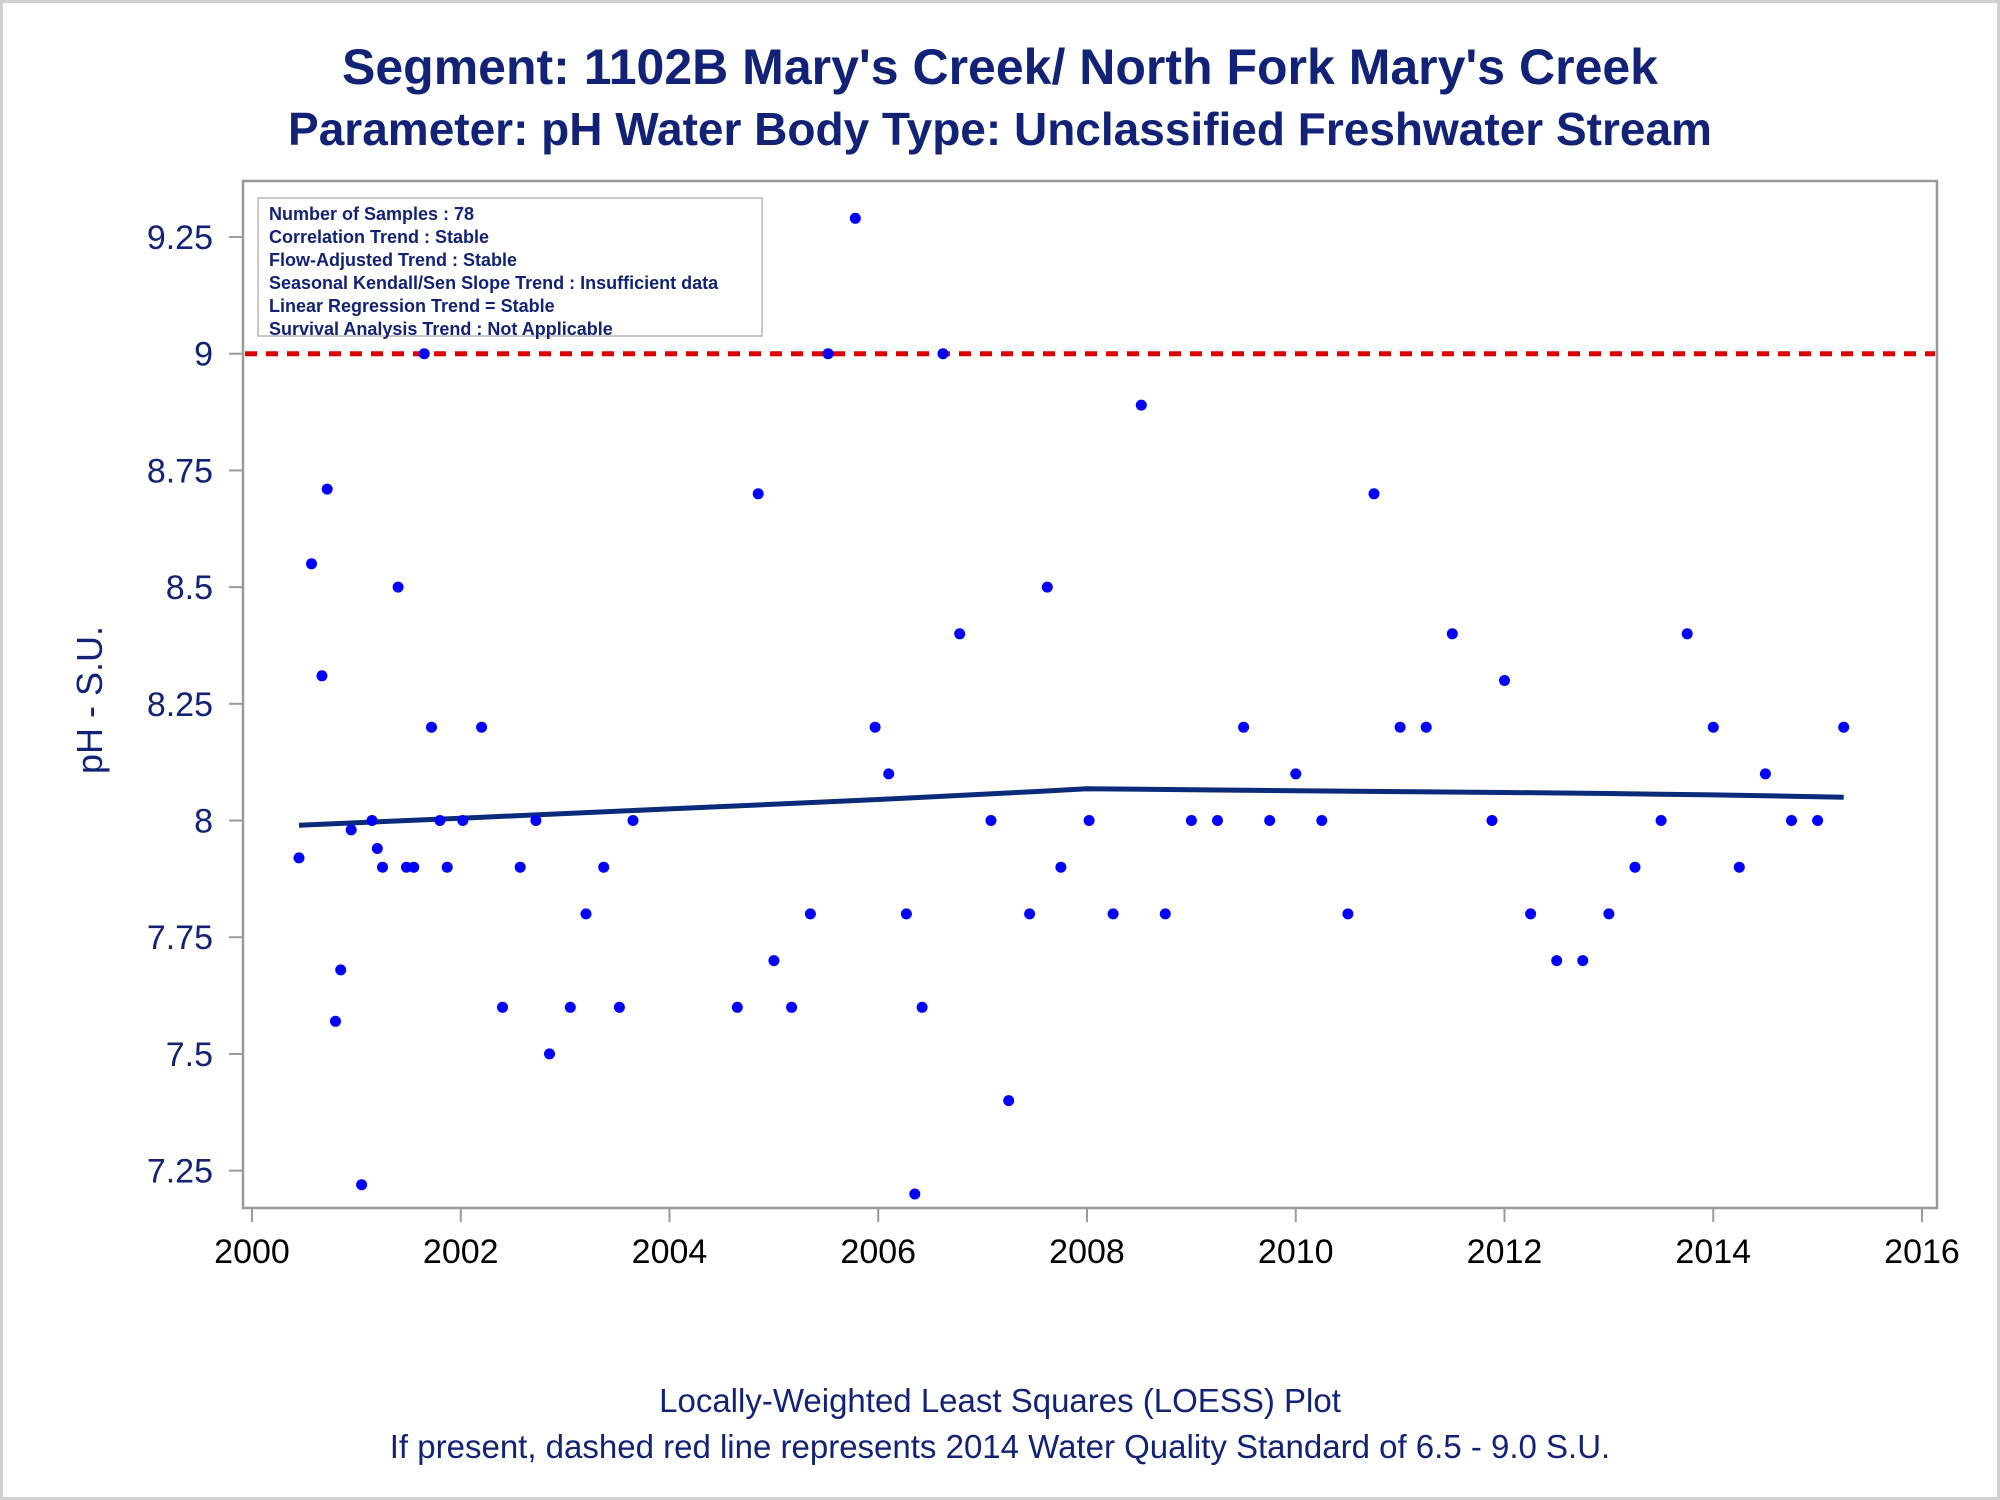 The image size is (2000, 1500). Describe the element at coordinates (203, 822) in the screenshot. I see `y-tick-label: 8` at that location.